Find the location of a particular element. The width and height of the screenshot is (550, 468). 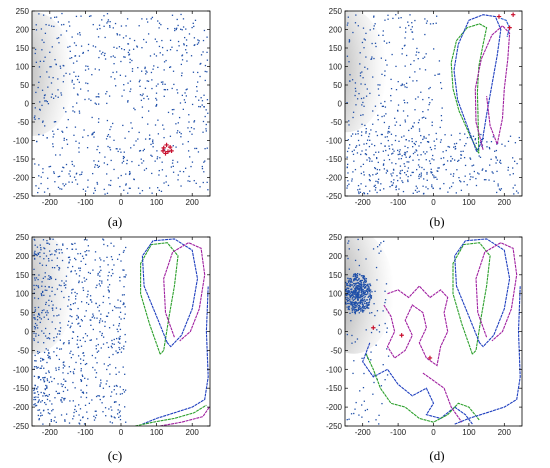

marker-point is located at coordinates (513, 14).